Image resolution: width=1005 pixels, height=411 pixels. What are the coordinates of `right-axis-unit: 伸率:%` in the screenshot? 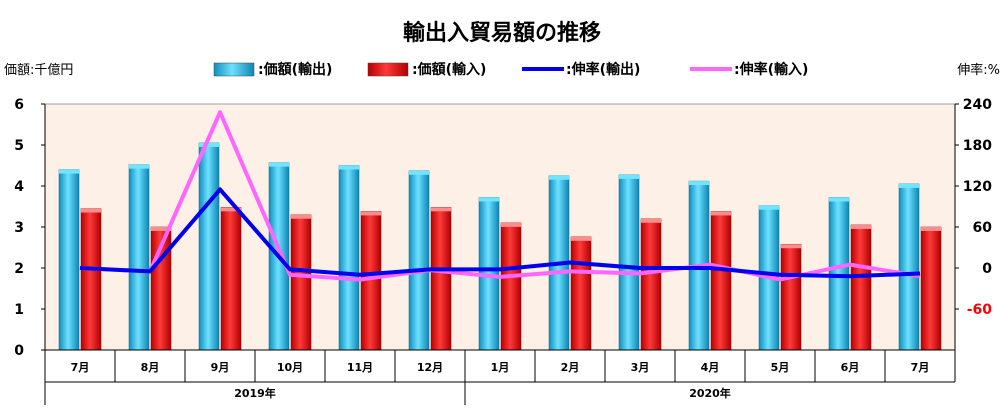 It's located at (978, 70).